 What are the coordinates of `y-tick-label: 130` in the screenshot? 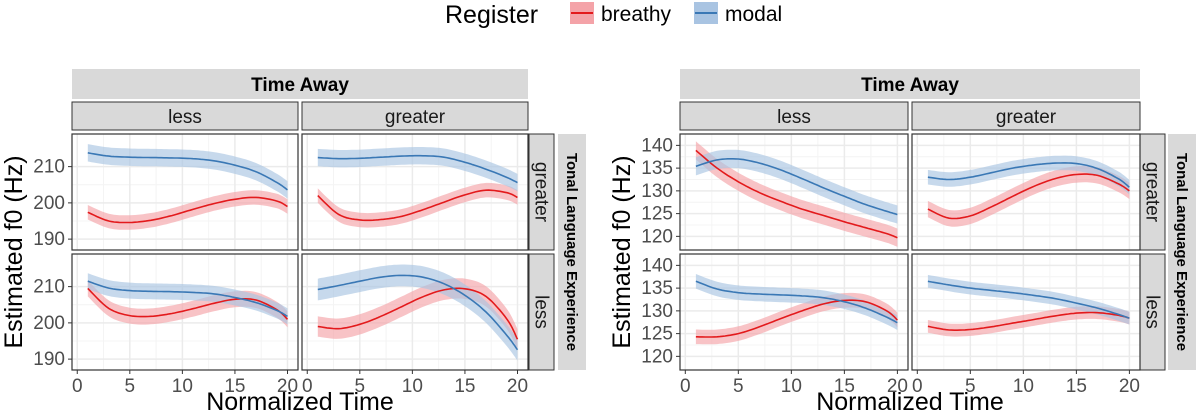 It's located at (657, 311).